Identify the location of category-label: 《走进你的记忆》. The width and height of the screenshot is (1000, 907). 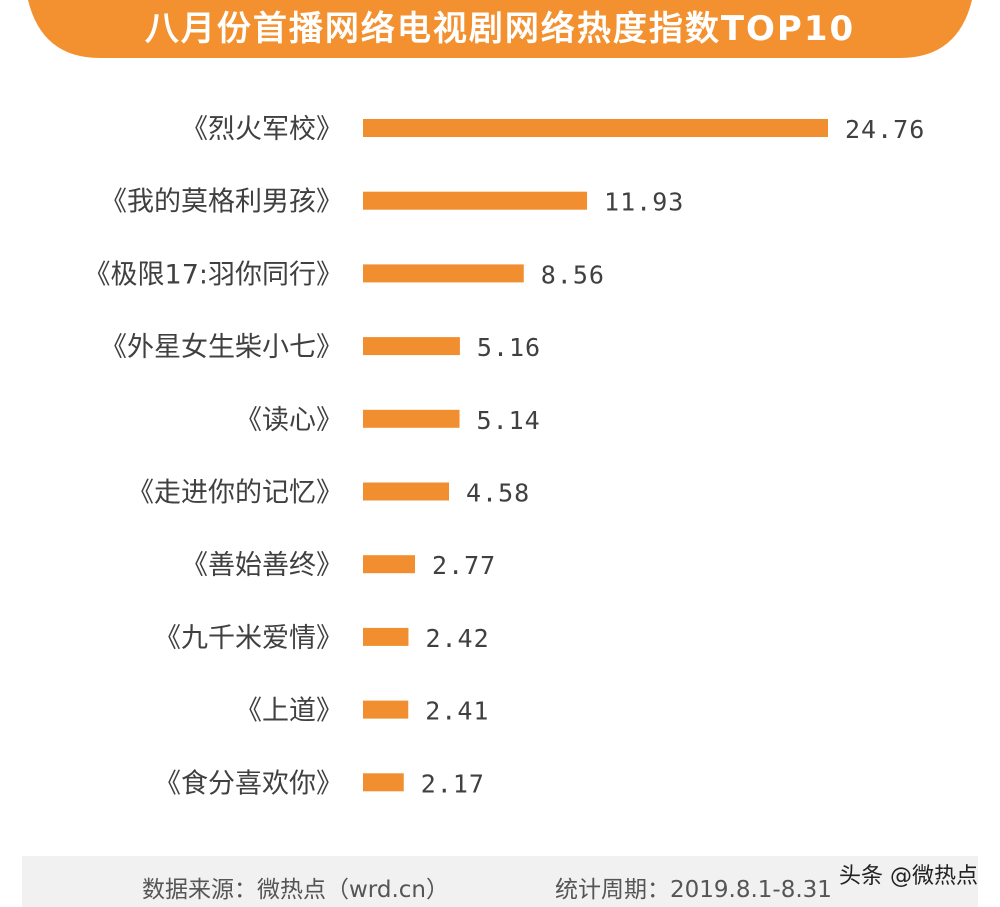
(235, 493).